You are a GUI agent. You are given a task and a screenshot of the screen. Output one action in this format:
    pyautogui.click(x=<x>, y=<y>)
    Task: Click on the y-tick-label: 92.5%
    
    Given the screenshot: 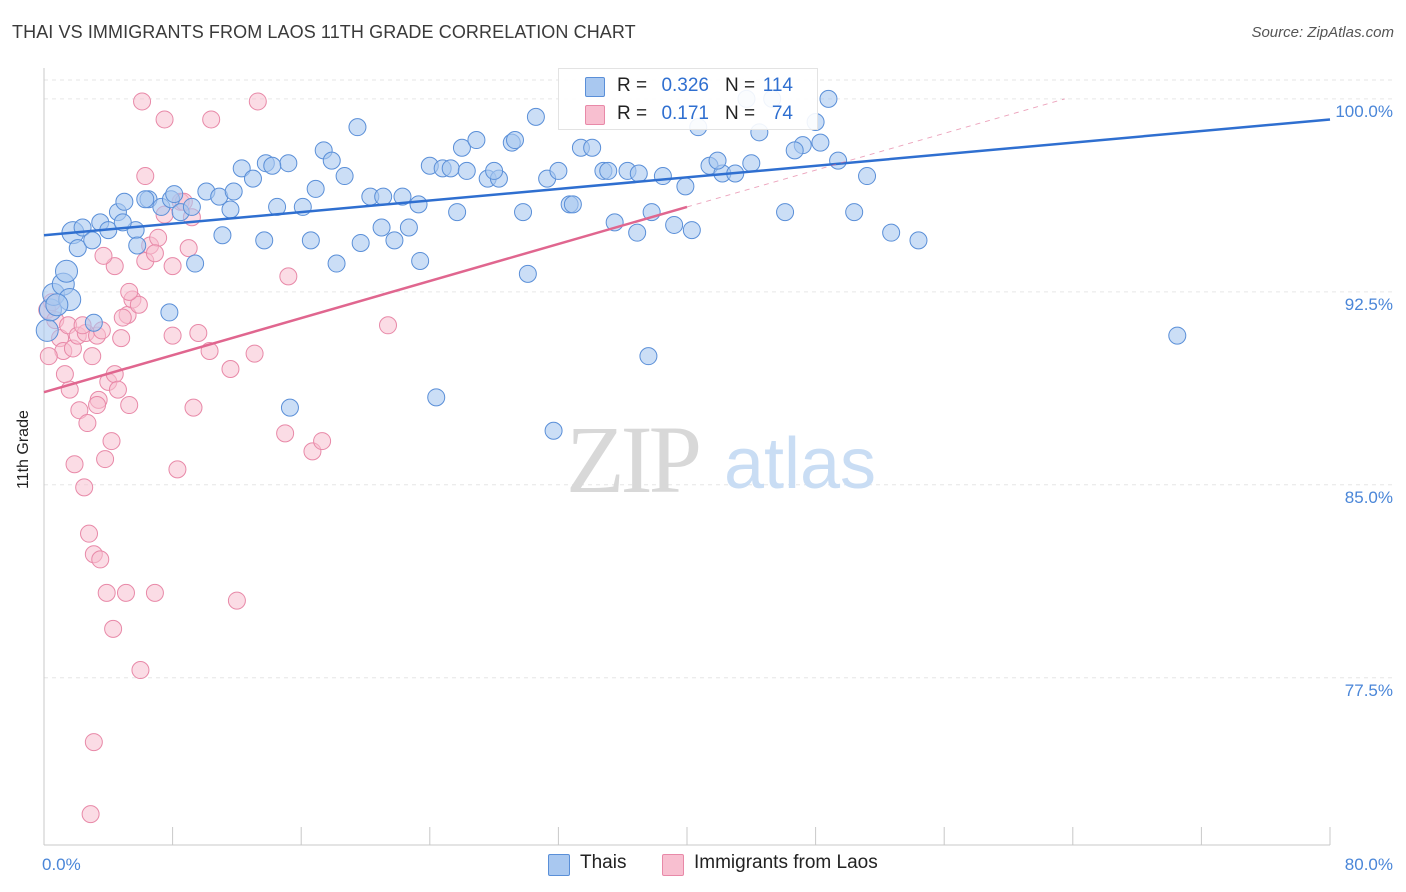 What is the action you would take?
    pyautogui.click(x=1369, y=304)
    